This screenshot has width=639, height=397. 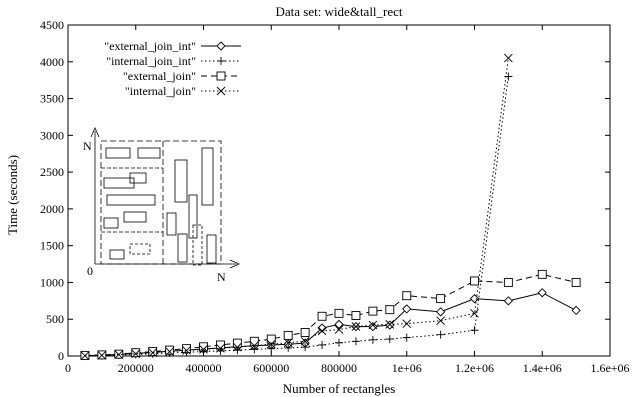 What do you see at coordinates (95, 132) in the screenshot?
I see `inset-y-arrow` at bounding box center [95, 132].